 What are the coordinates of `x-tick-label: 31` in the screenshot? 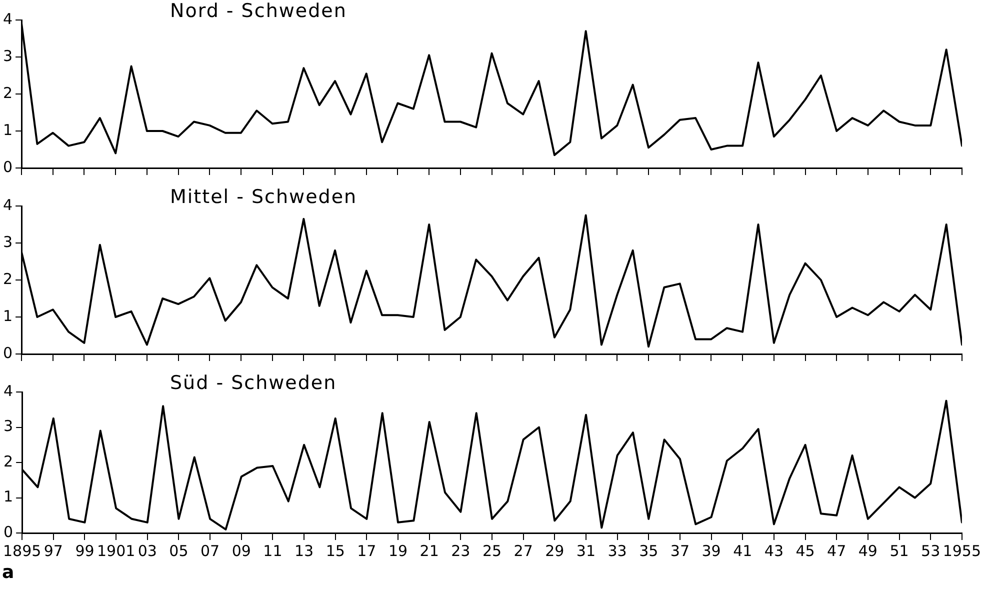 It's located at (586, 551).